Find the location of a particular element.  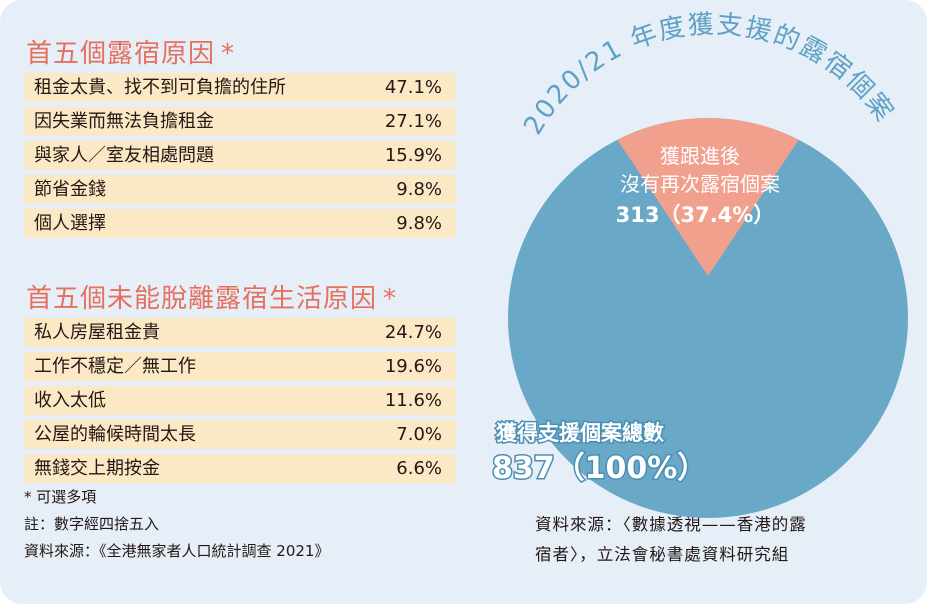

source-note: 資料來源：〈數據透視——香港的露 宿者〉，立法會秘書處資料研究組 is located at coordinates (715, 540).